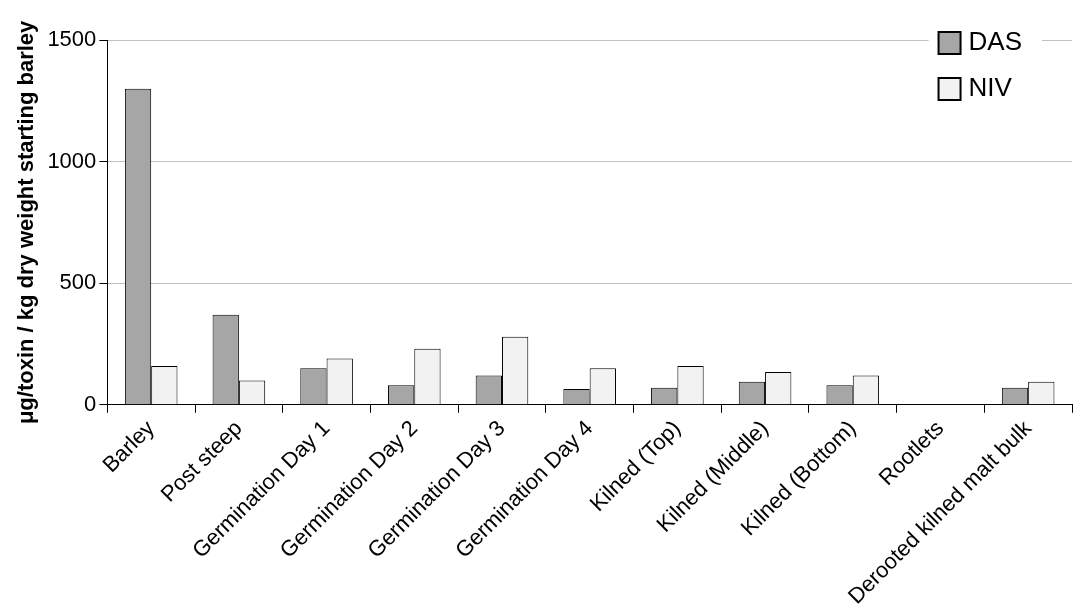 This screenshot has width=1082, height=613. I want to click on y-tick-label: 0, so click(90, 403).